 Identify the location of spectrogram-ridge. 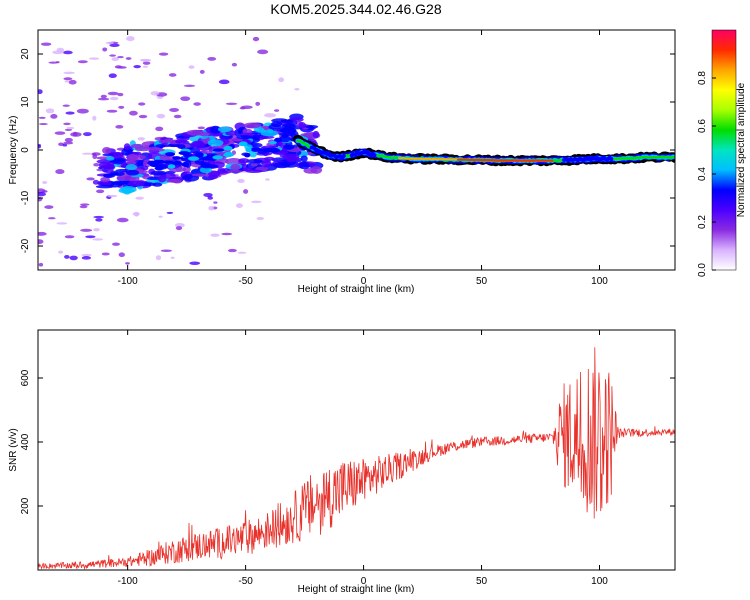
(484, 150).